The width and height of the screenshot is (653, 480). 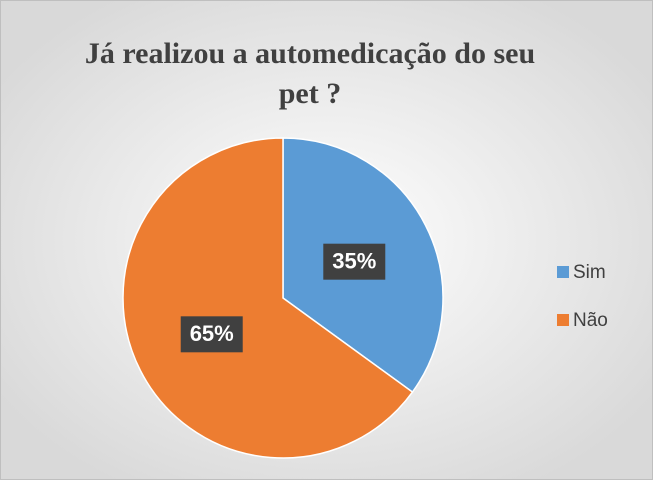 I want to click on legend-label: Não, so click(x=590, y=320).